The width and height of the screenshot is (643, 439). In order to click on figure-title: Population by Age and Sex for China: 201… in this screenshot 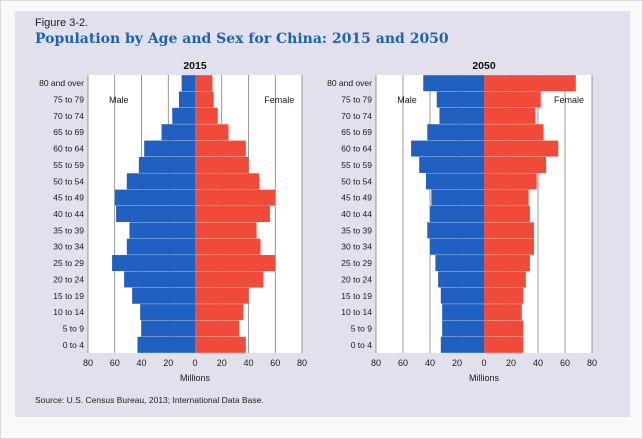, I will do `click(242, 39)`.